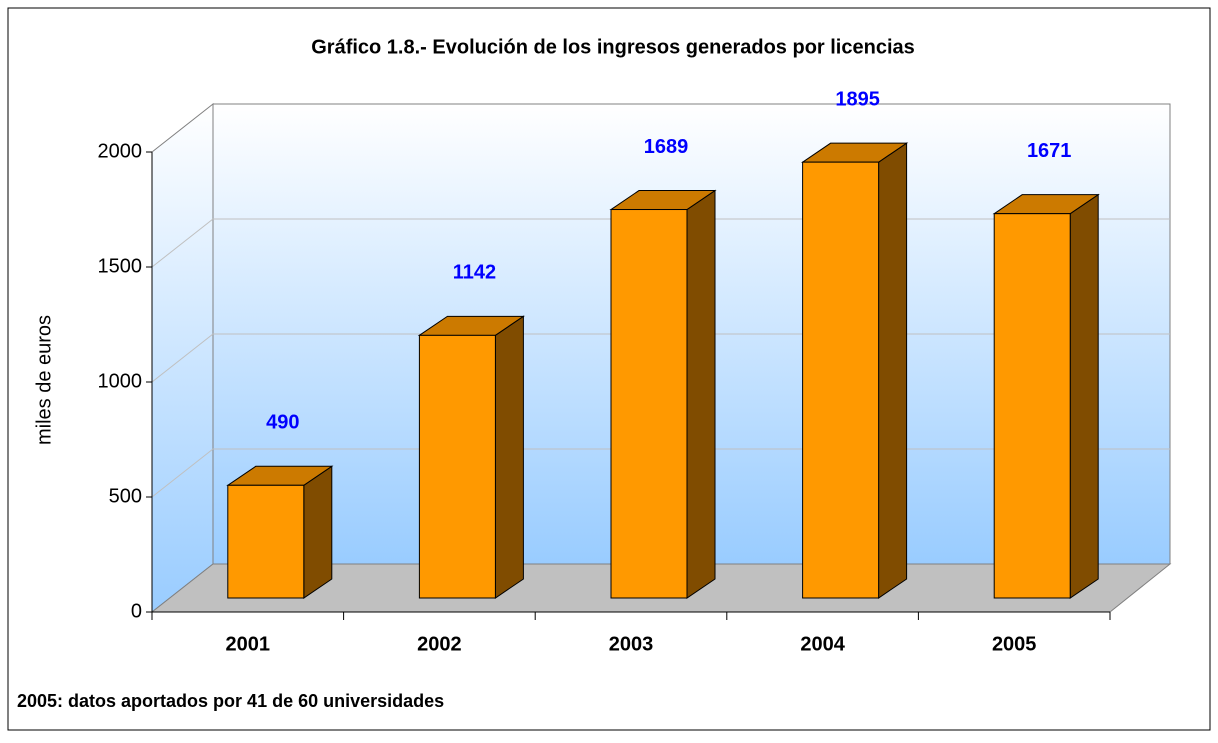 The image size is (1218, 743). What do you see at coordinates (282, 423) in the screenshot?
I see `value-label: 490` at bounding box center [282, 423].